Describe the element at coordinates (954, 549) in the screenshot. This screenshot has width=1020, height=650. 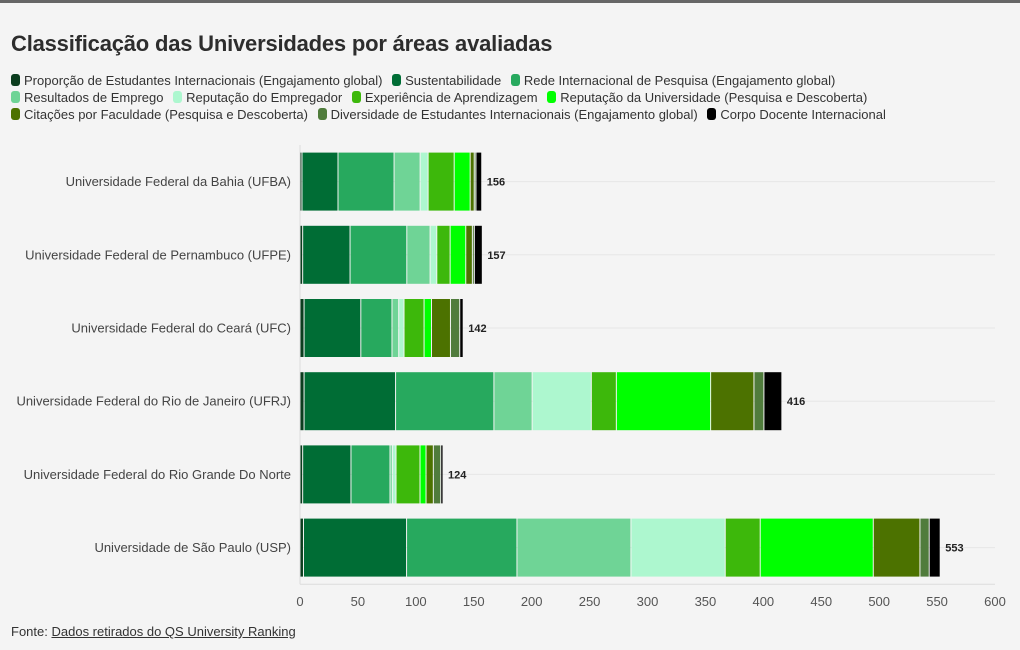
I see `total-label: 553` at that location.